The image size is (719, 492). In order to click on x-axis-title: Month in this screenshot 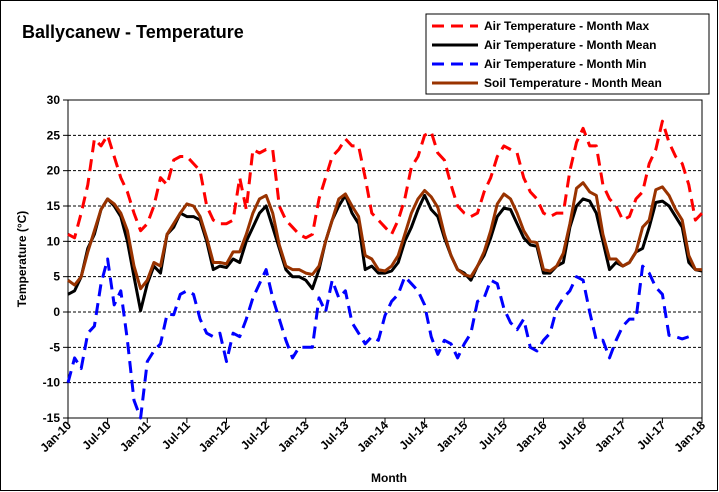, I will do `click(389, 478)`.